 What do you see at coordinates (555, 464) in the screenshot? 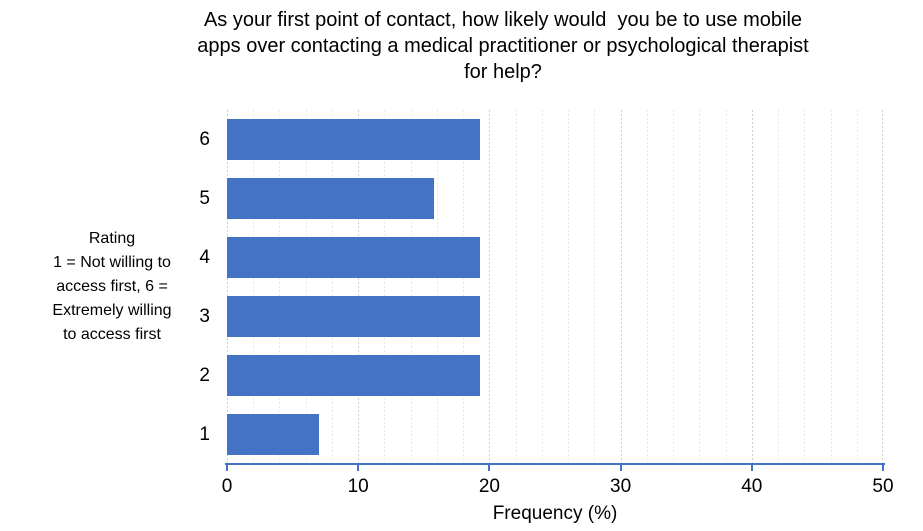
I see `x-axis-line` at bounding box center [555, 464].